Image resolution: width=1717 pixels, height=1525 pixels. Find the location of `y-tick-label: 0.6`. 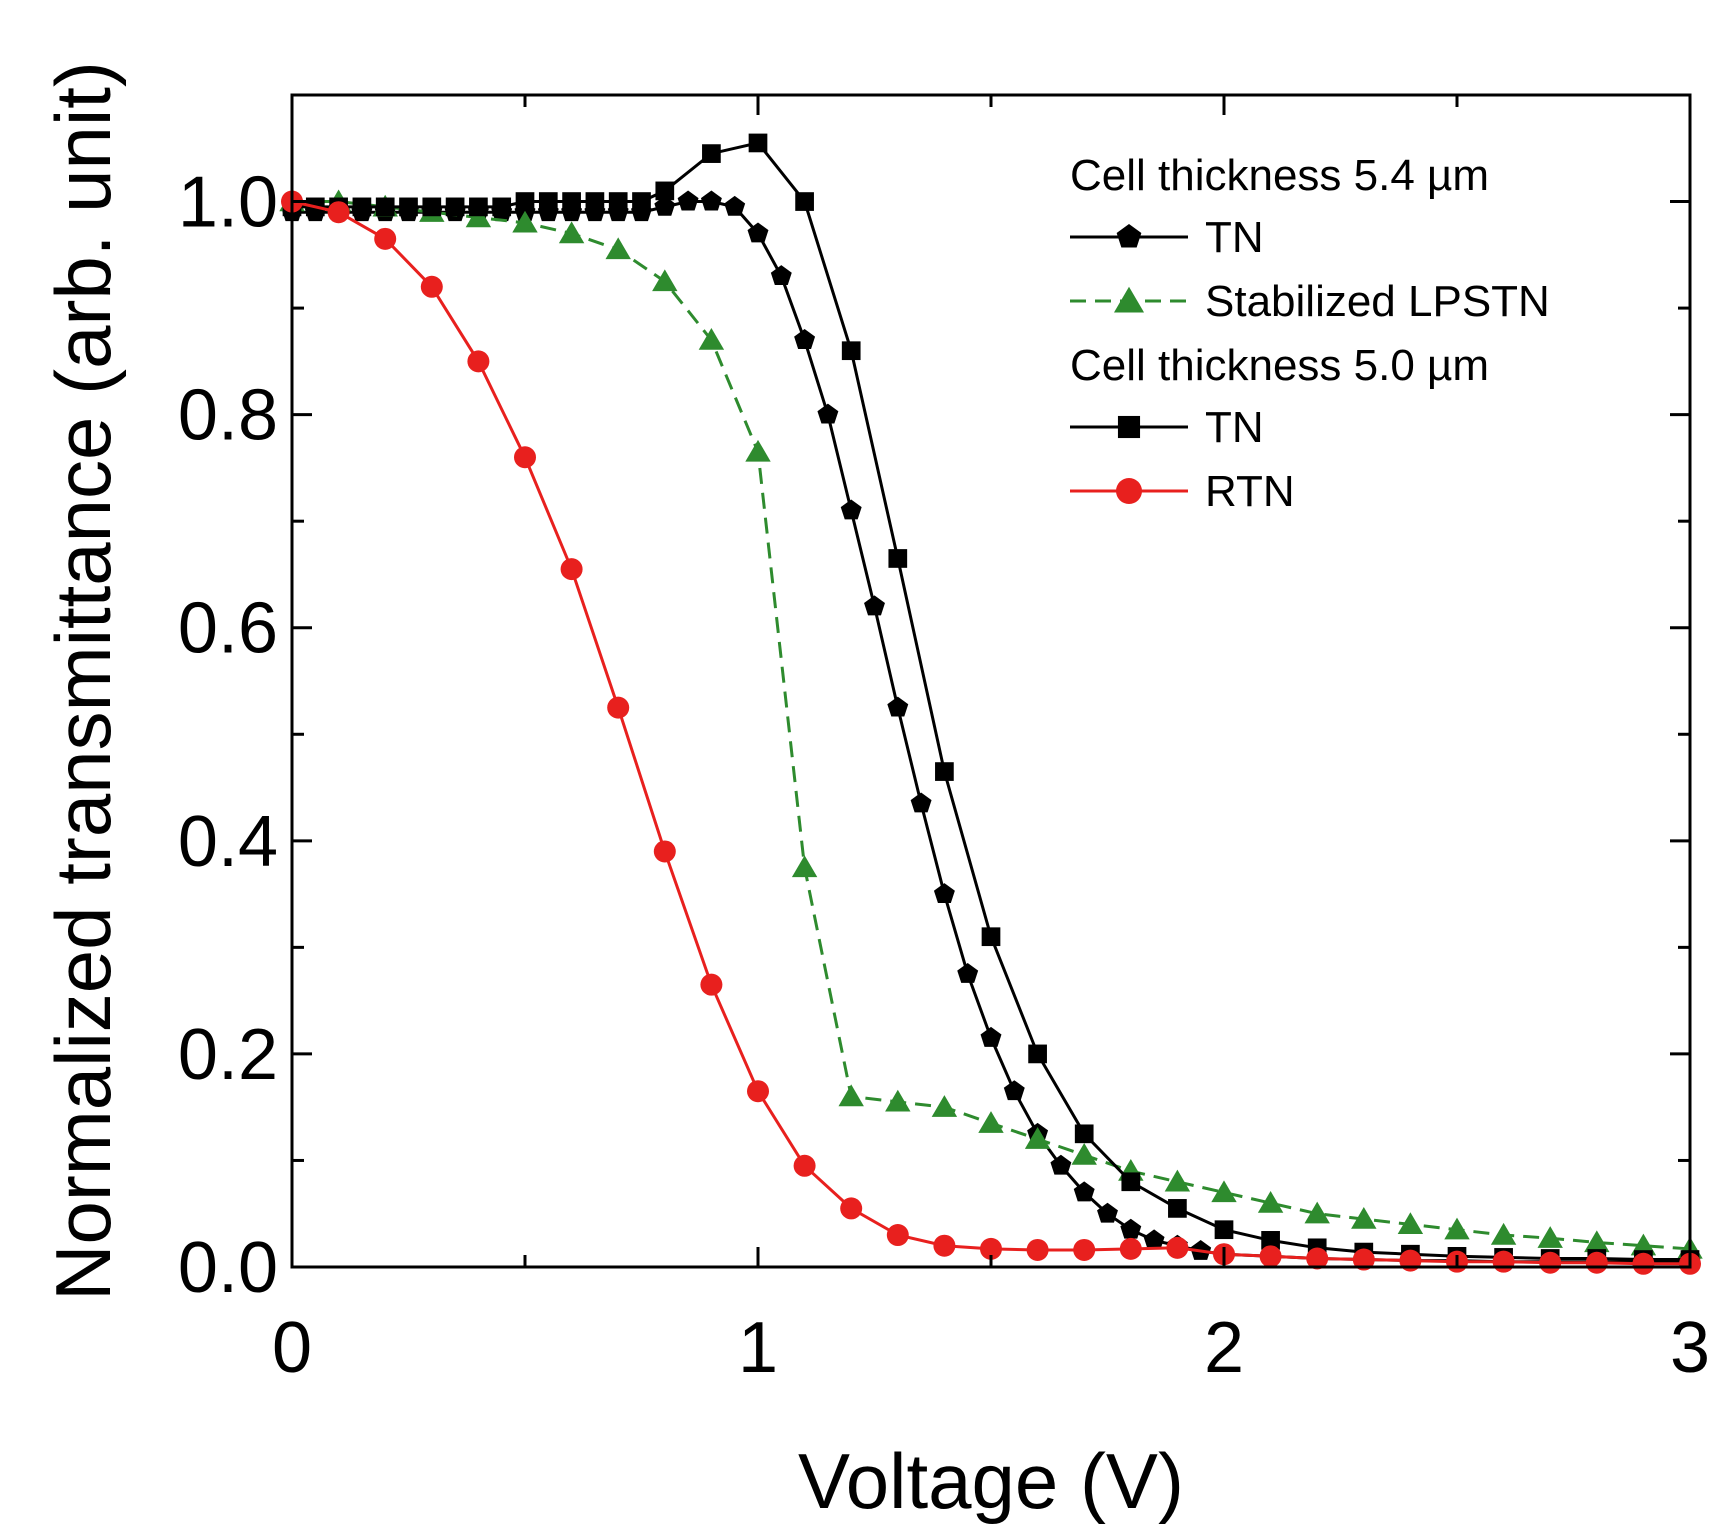

y-tick-label: 0.6 is located at coordinates (228, 629).